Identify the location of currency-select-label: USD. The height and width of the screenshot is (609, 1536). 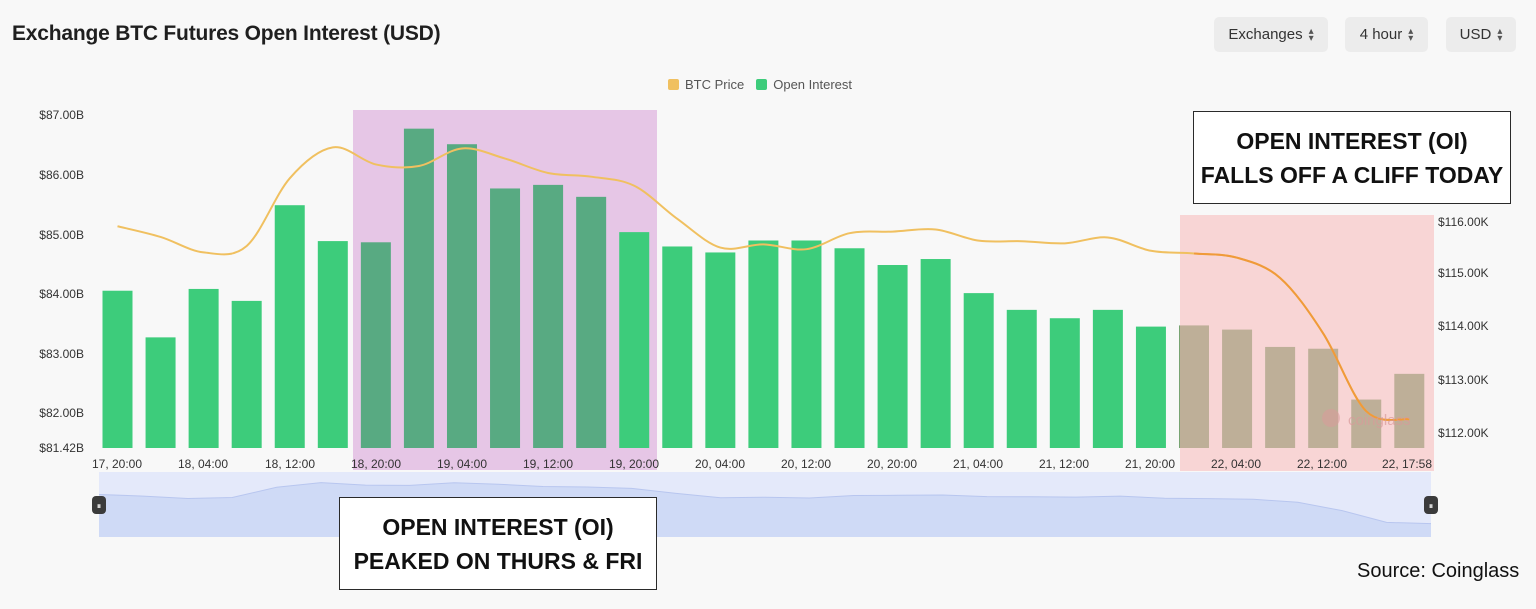
(1475, 34).